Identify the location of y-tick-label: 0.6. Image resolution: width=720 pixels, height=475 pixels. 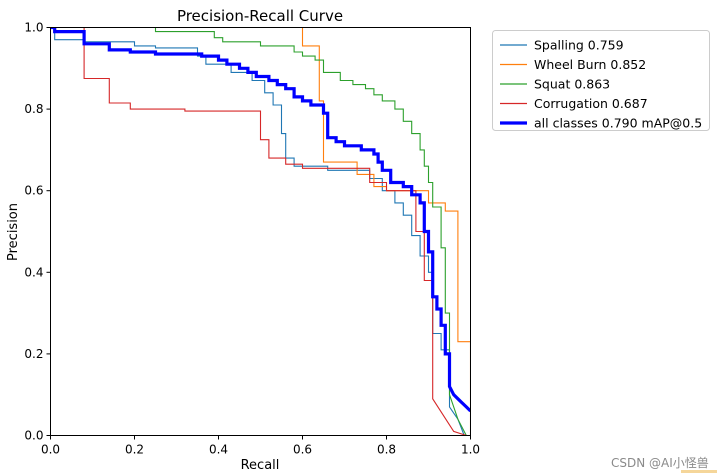
(33, 191).